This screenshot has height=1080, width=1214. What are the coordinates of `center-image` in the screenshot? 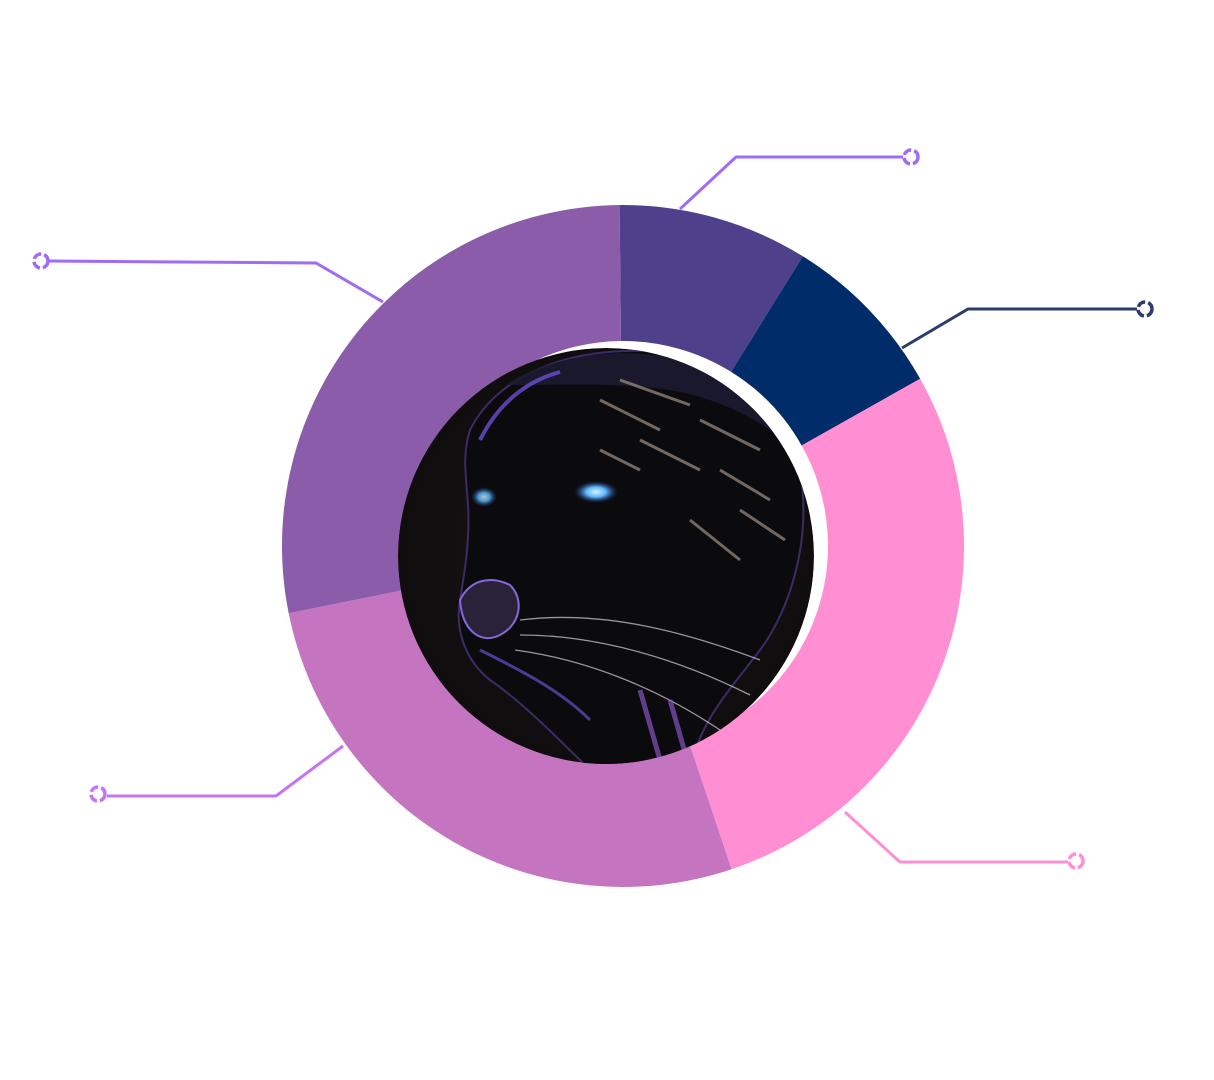 It's located at (606, 556).